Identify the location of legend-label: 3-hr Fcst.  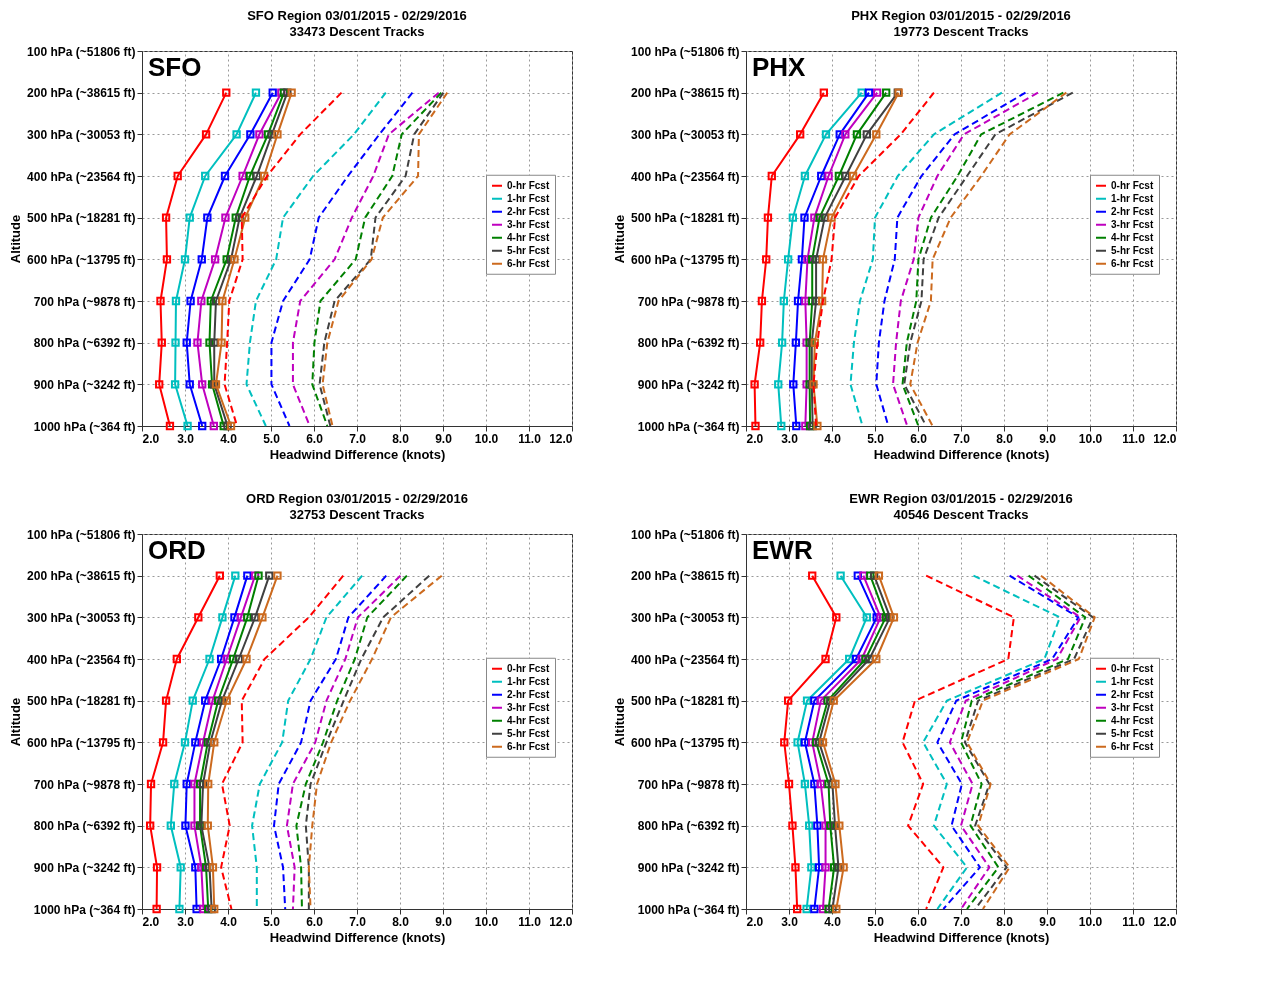
(528, 707).